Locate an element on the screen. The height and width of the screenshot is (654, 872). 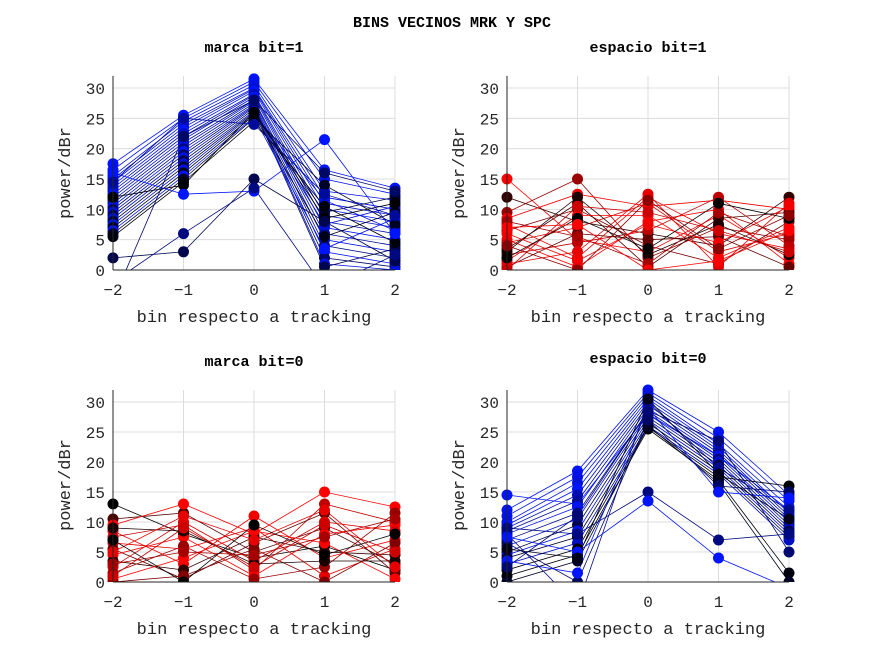
data-point-s21-x2 is located at coordinates (395, 224).